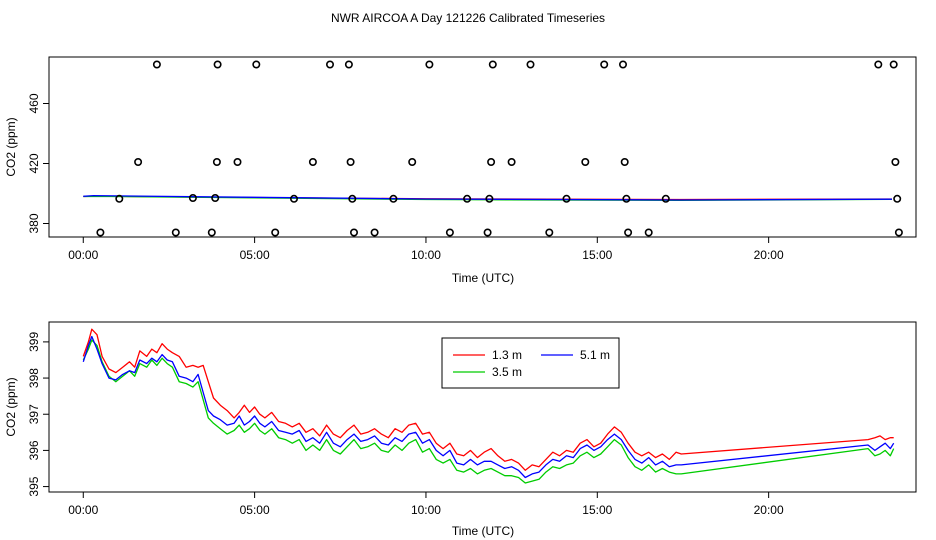 The width and height of the screenshot is (936, 540). Describe the element at coordinates (426, 255) in the screenshot. I see `x-tick-label-top-10-00: 10:00` at that location.